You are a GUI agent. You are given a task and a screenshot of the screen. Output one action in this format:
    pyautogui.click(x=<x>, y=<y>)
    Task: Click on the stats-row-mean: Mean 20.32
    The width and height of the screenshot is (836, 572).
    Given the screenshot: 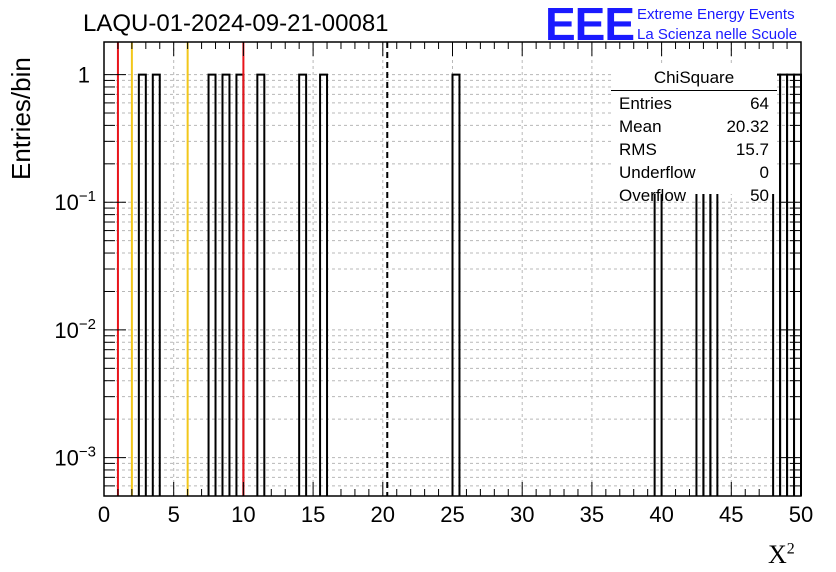 What is the action you would take?
    pyautogui.click(x=694, y=128)
    